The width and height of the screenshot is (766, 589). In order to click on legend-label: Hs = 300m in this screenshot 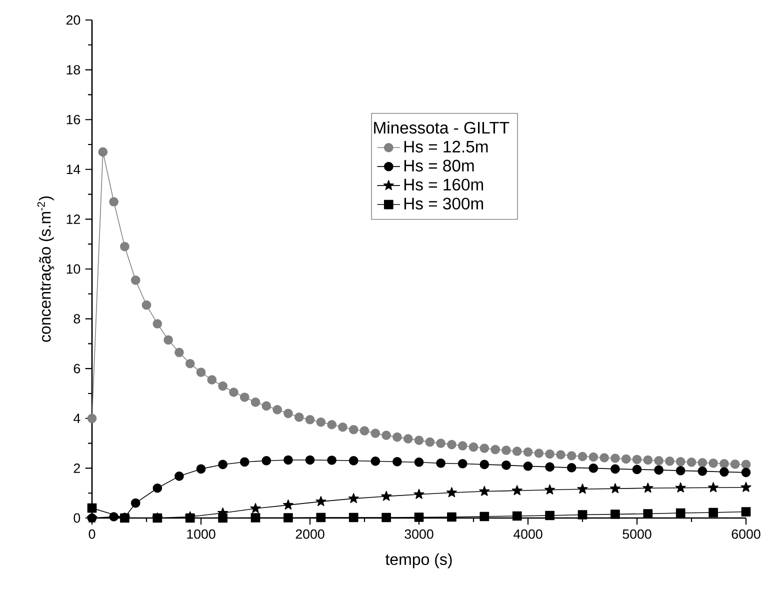, I will do `click(444, 204)`.